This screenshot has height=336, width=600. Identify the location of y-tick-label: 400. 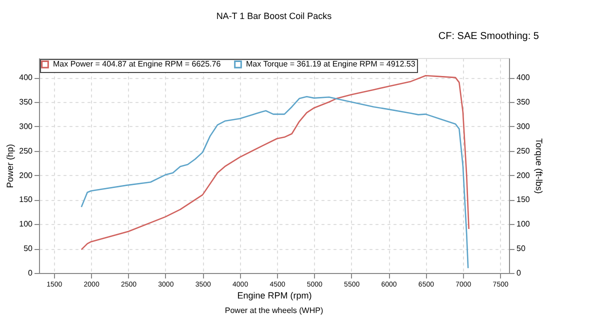
(26, 77).